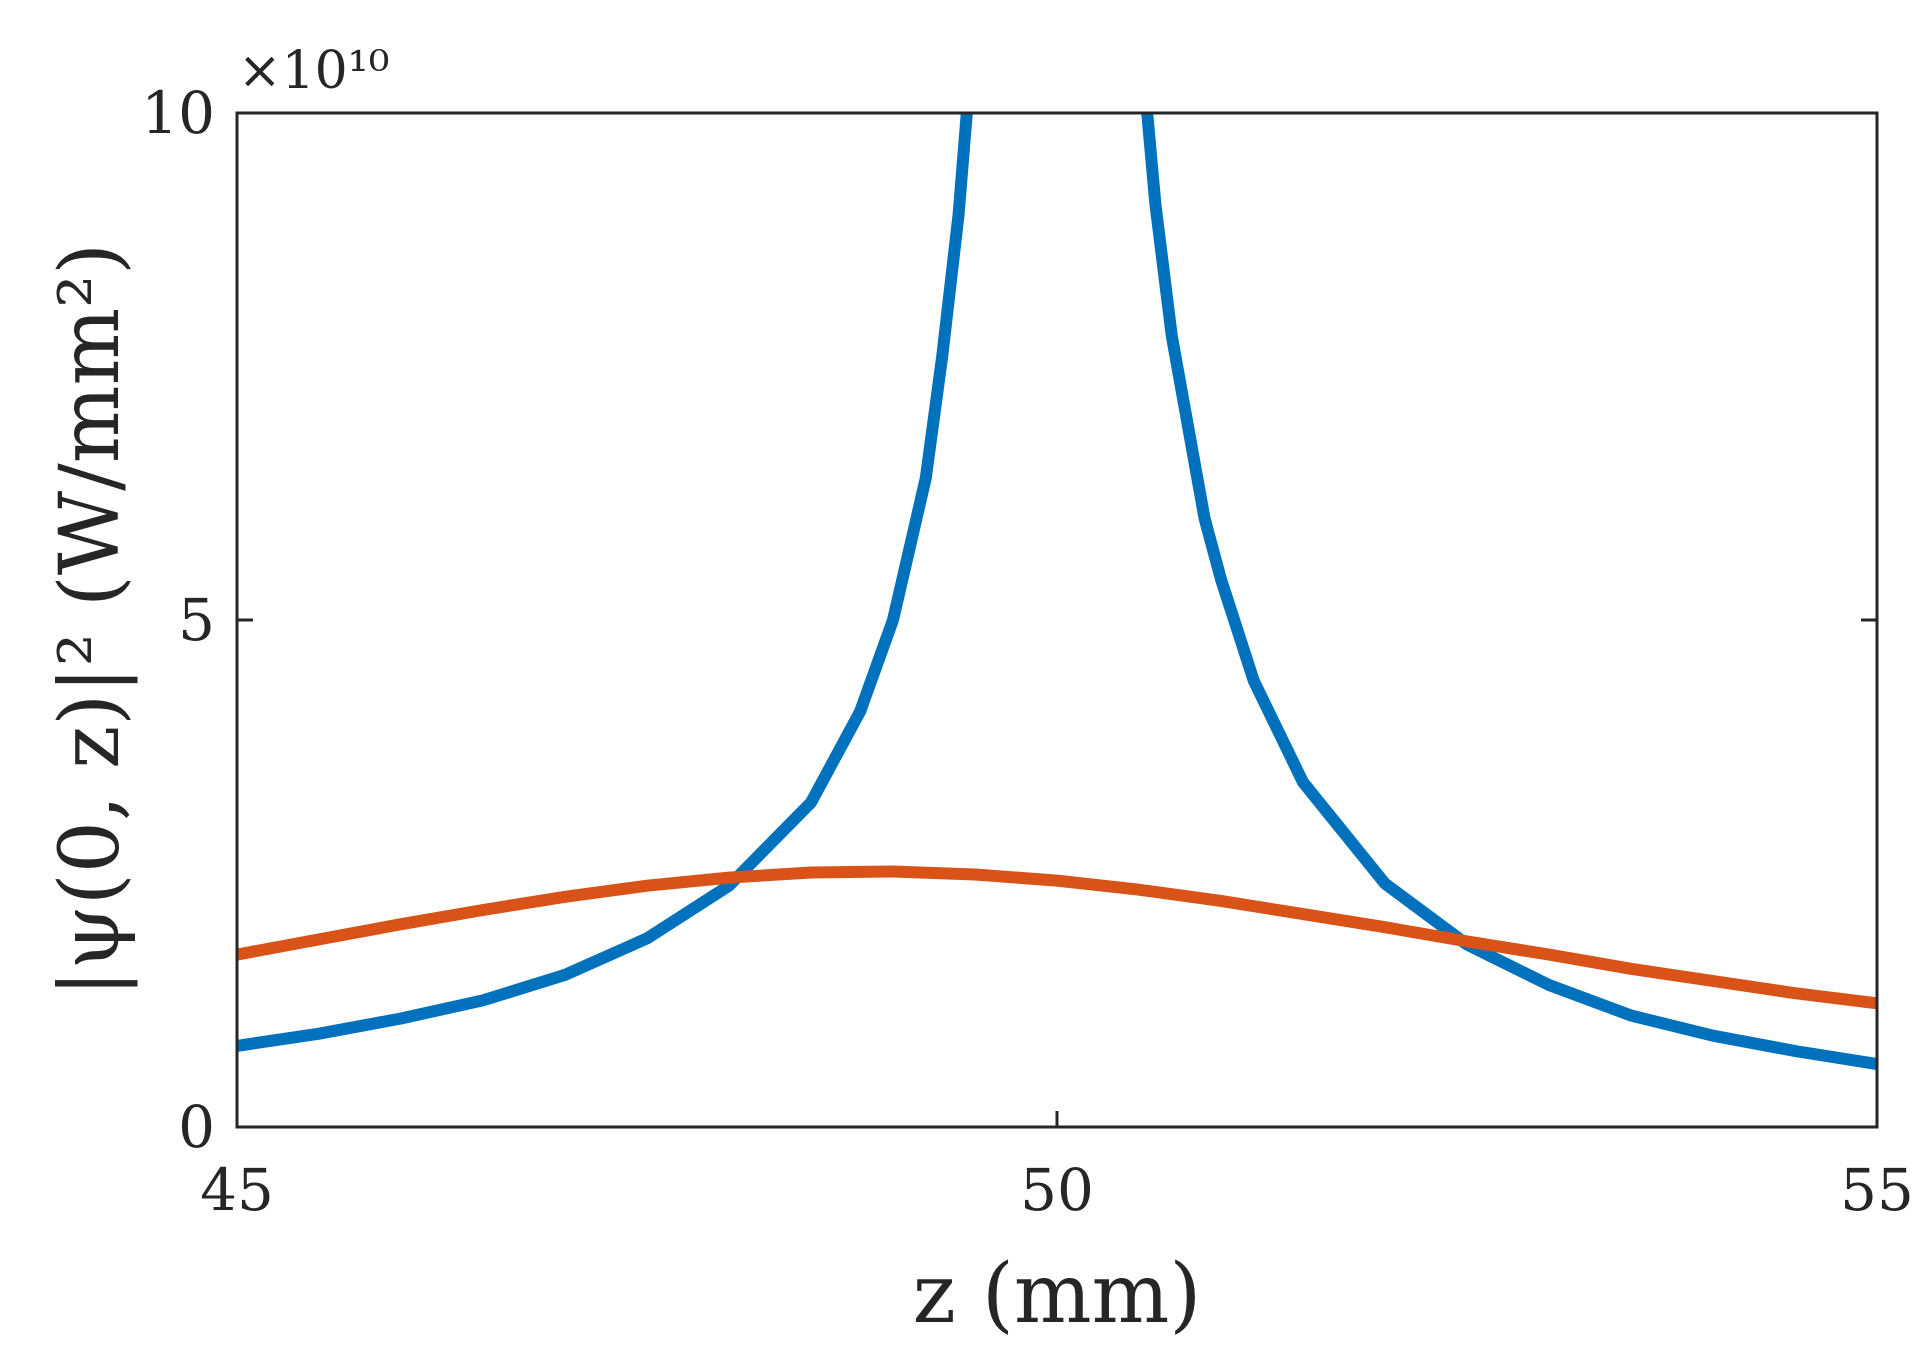 Image resolution: width=1921 pixels, height=1364 pixels. I want to click on y-tick-label-5: 5, so click(196, 620).